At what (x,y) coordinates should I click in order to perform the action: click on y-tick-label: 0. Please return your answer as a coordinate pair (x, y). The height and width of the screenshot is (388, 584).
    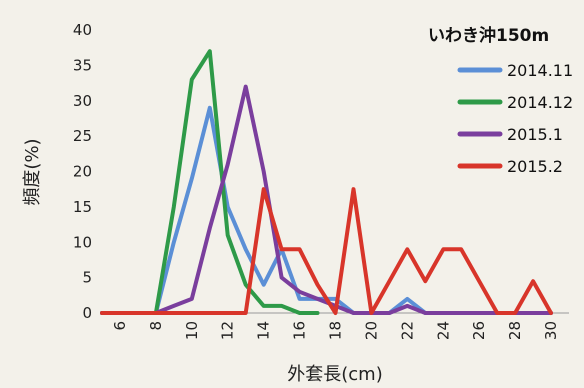
    Looking at the image, I should click on (87, 313).